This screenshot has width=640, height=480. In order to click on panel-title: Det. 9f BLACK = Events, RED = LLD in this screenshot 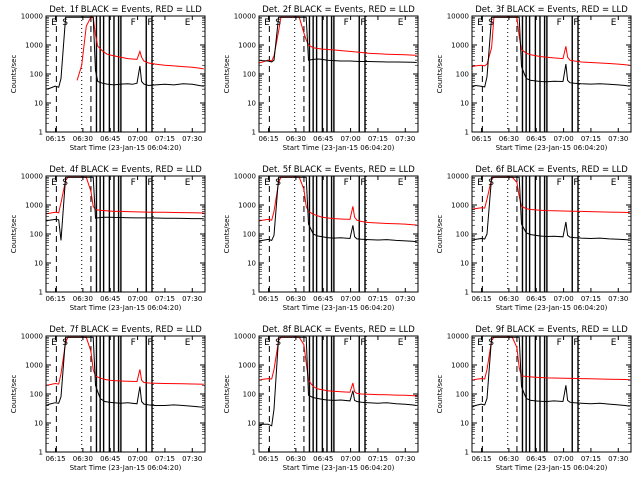, I will do `click(551, 330)`.